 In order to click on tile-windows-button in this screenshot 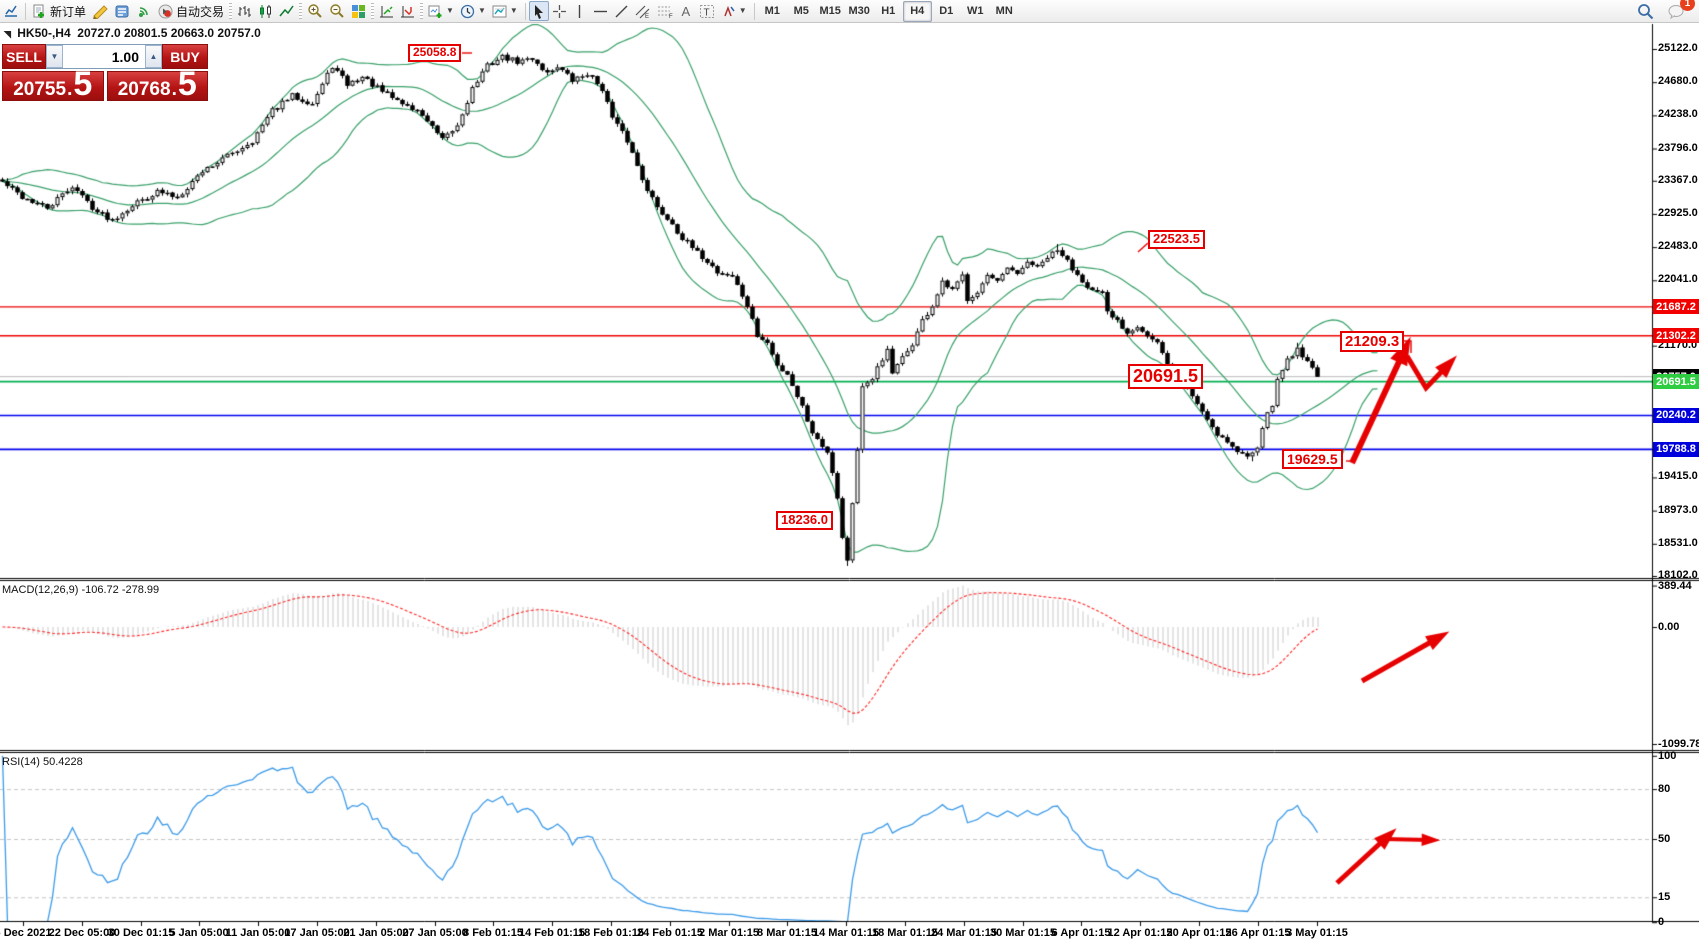, I will do `click(358, 11)`.